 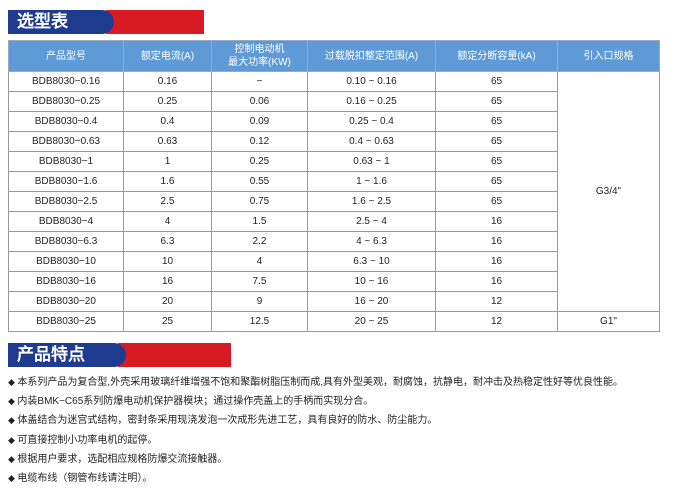 I want to click on table-row: BDB8030−25 25 12.5 20 ~ 25 12 G1", so click(x=334, y=321).